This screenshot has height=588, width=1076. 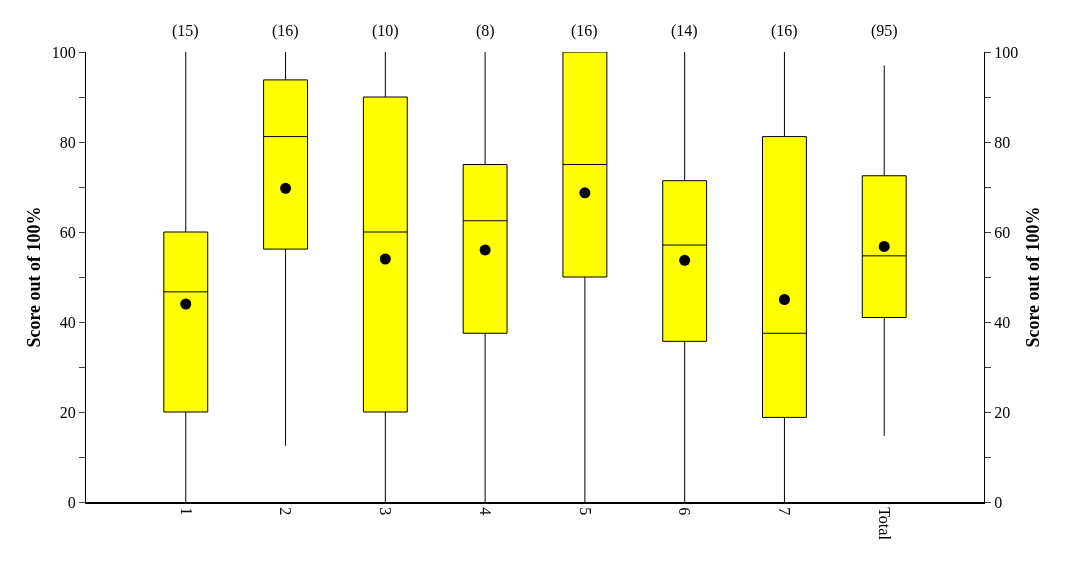 What do you see at coordinates (385, 31) in the screenshot?
I see `text: (10)` at bounding box center [385, 31].